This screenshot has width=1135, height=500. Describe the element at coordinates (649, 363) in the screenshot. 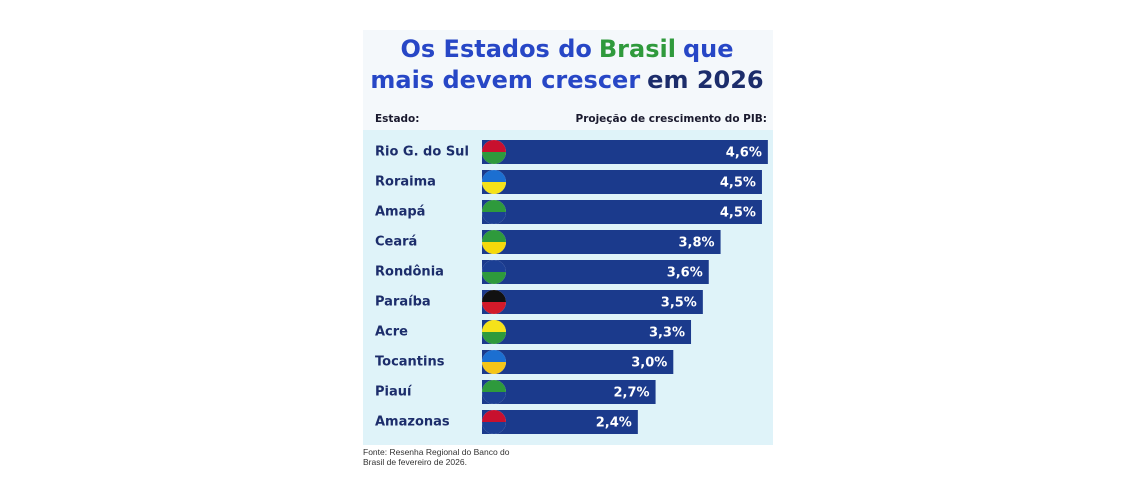

I see `value-label: 3,0%` at that location.